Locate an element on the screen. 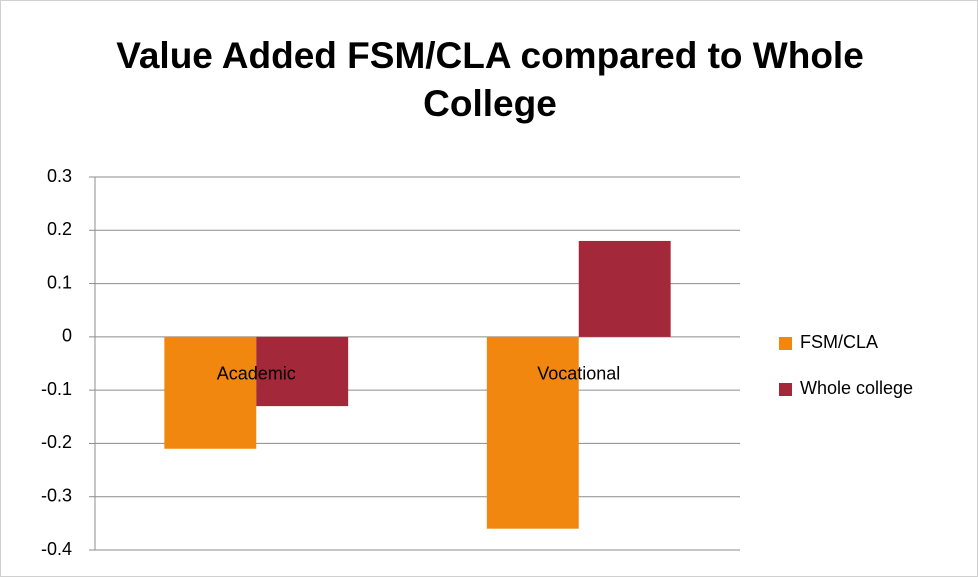 The height and width of the screenshot is (577, 978). y-tick-label: -0.4 is located at coordinates (56, 549).